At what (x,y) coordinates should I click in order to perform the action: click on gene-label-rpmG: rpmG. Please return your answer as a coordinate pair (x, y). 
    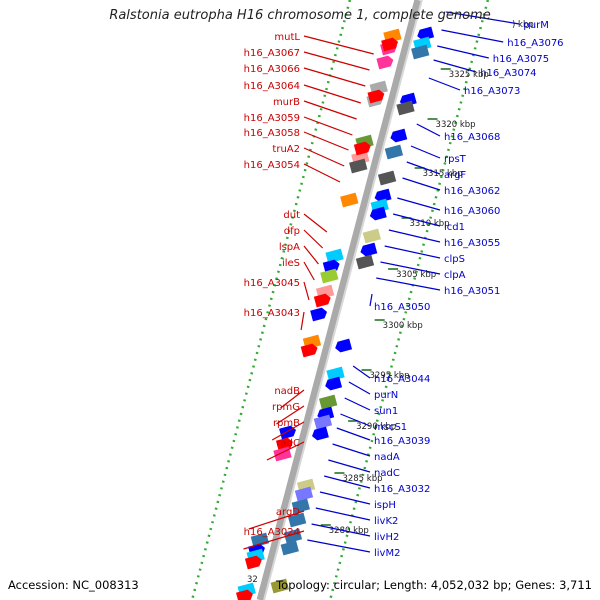
    Looking at the image, I should click on (286, 407).